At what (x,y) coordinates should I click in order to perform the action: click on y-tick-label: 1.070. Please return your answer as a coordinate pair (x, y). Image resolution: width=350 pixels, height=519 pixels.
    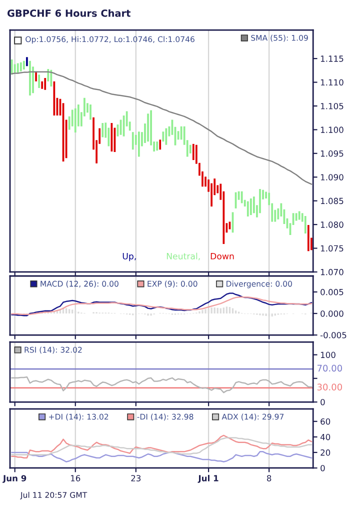
    Looking at the image, I should click on (332, 272).